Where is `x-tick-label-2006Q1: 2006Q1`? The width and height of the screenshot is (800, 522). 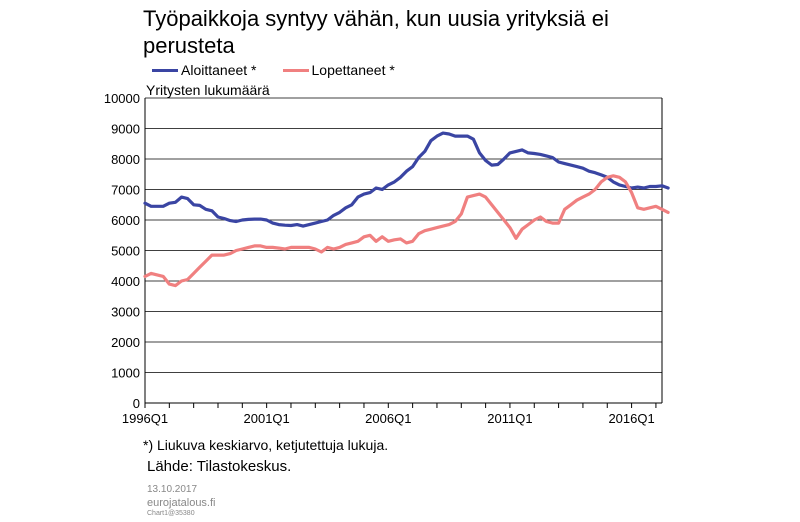
x-tick-label-2006Q1: 2006Q1 is located at coordinates (388, 418).